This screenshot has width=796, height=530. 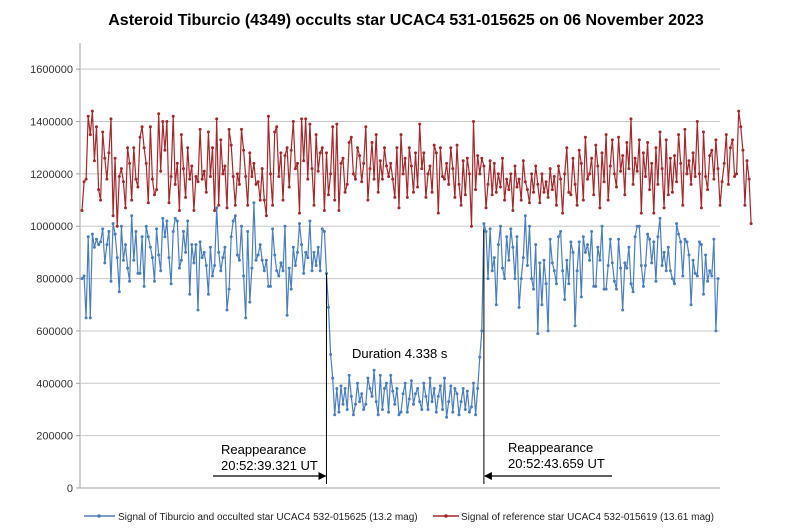 I want to click on legend-marker-reference, so click(x=446, y=516).